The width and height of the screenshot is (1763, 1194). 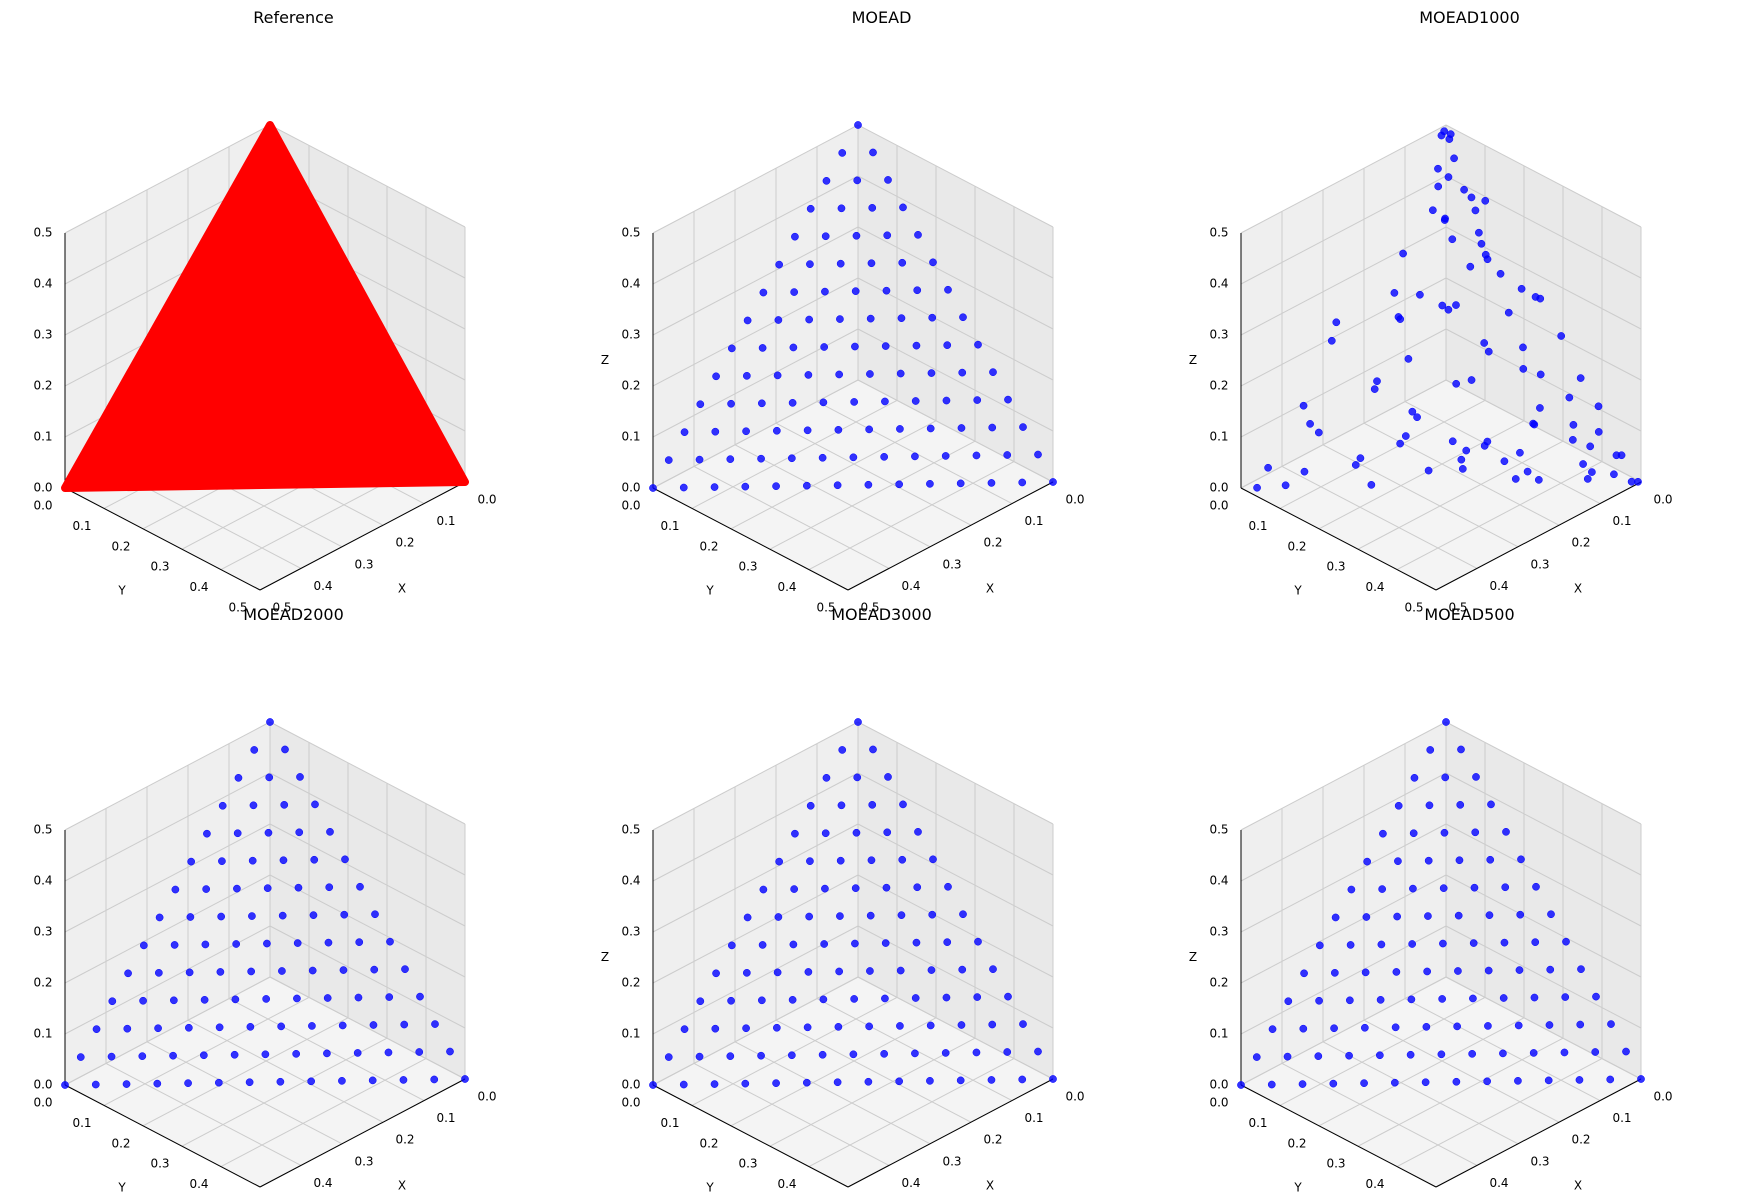 What do you see at coordinates (1218, 437) in the screenshot?
I see `z-tick-label: 0.1` at bounding box center [1218, 437].